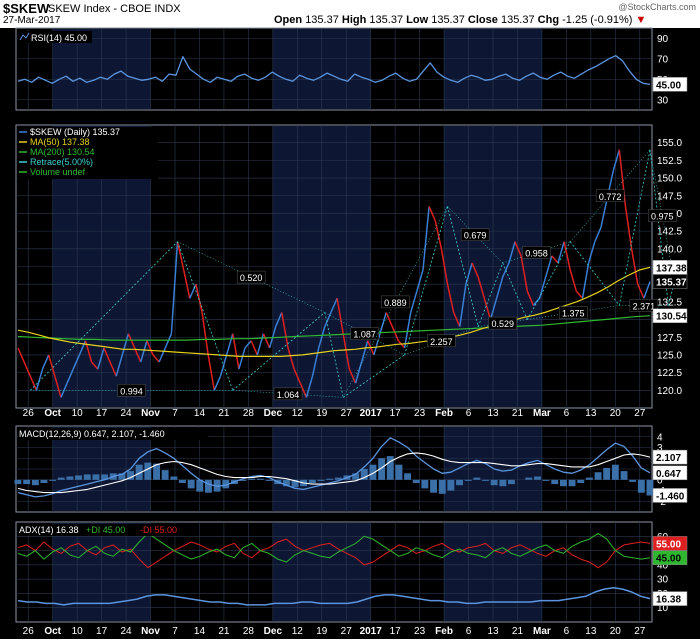 This screenshot has width=700, height=639. Describe the element at coordinates (669, 338) in the screenshot. I see `y-tick-label: 127.5` at that location.